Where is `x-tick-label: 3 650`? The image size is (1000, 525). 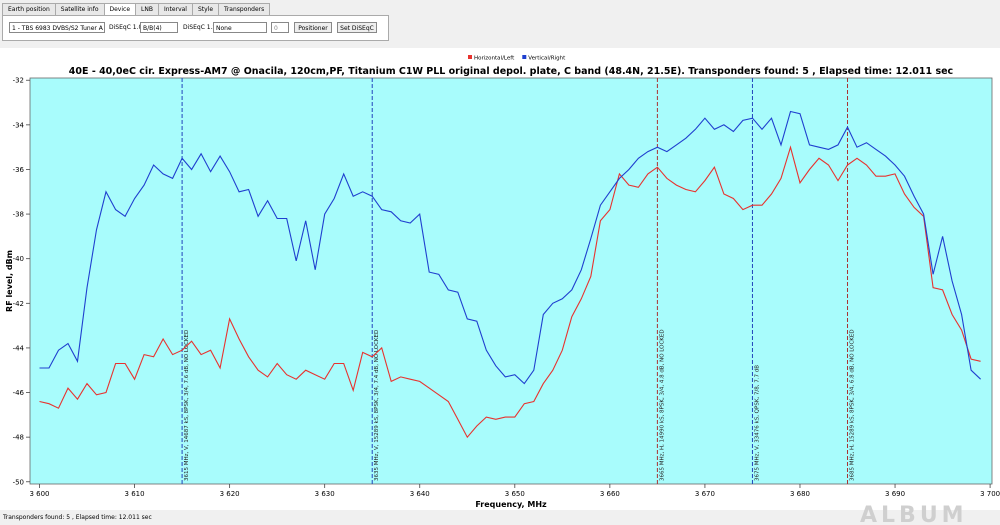
x-tick-label: 3 650 is located at coordinates (515, 494).